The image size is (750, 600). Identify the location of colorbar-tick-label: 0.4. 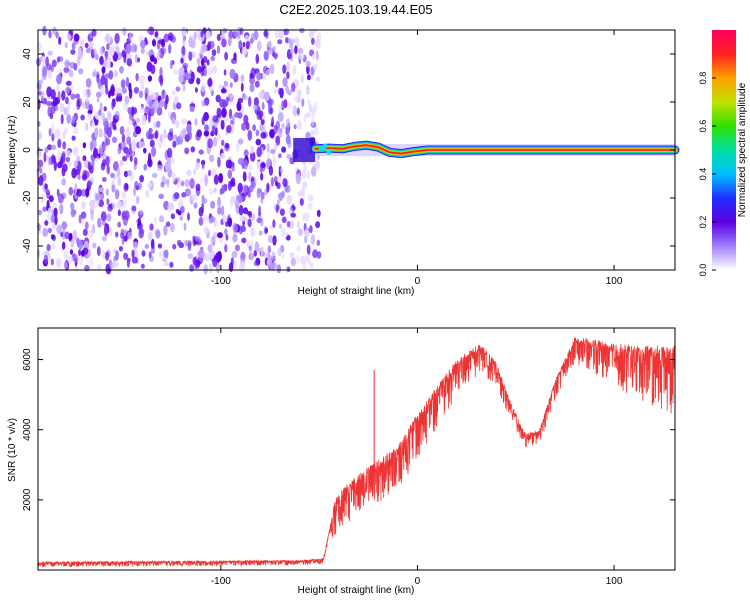
(703, 174).